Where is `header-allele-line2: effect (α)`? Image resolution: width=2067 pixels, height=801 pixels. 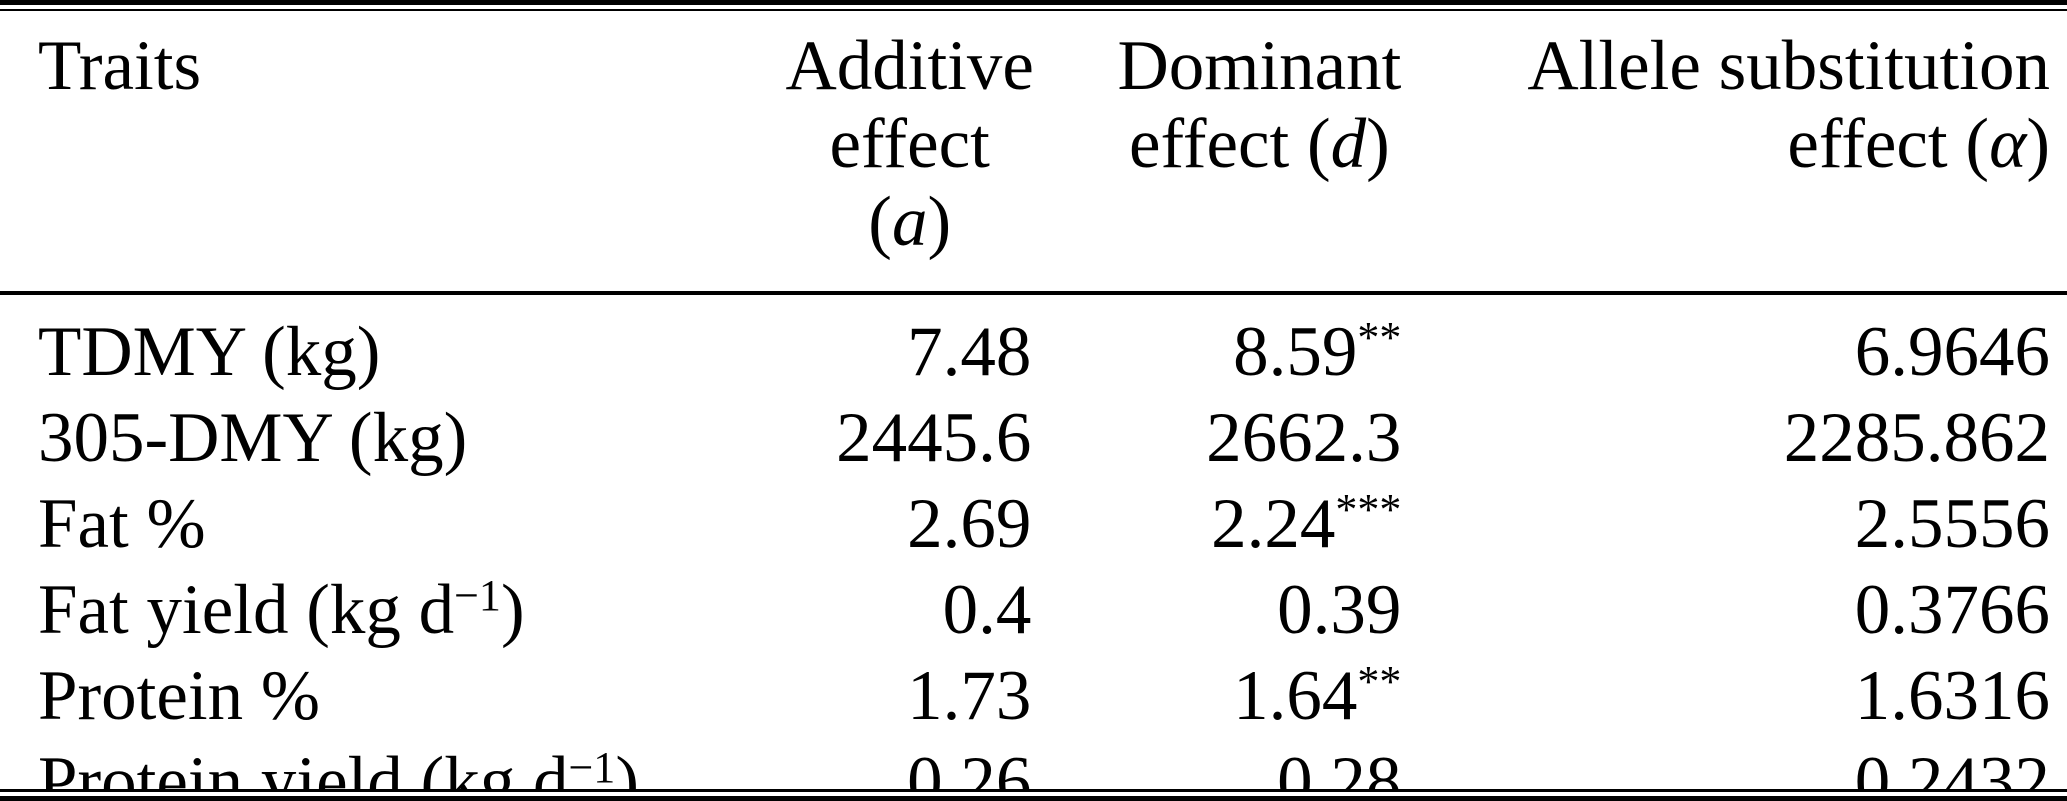 header-allele-line2: effect (α) is located at coordinates (1918, 144).